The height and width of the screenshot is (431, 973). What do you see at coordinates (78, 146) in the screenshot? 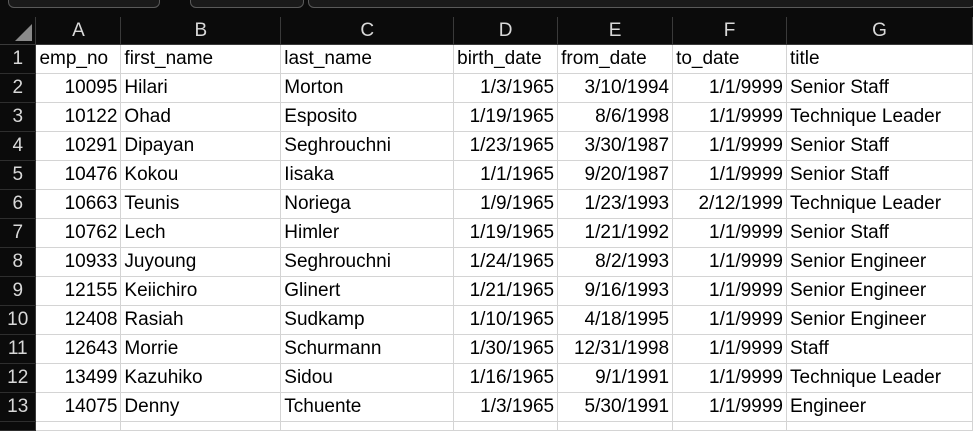
I see `cell-a4: 10291` at bounding box center [78, 146].